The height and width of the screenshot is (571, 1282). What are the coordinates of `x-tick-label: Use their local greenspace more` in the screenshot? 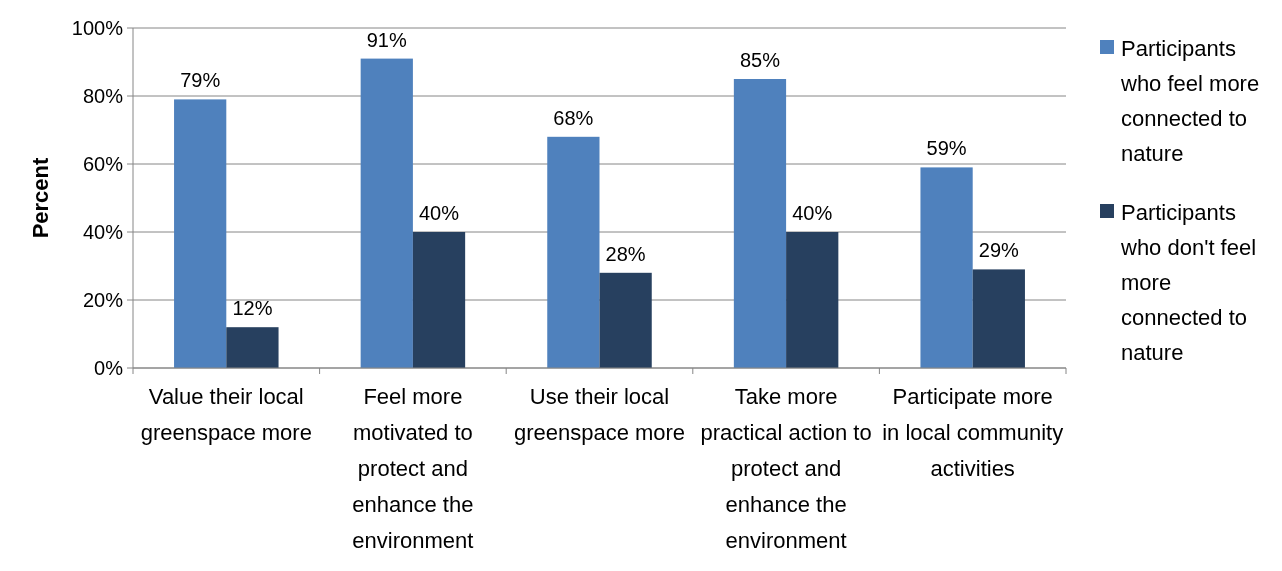 It's located at (599, 414).